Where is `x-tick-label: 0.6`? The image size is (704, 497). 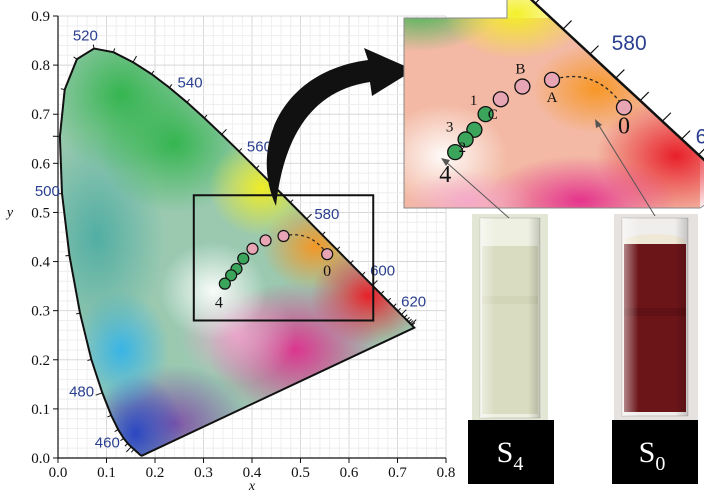
x-tick-label: 0.6 is located at coordinates (349, 473).